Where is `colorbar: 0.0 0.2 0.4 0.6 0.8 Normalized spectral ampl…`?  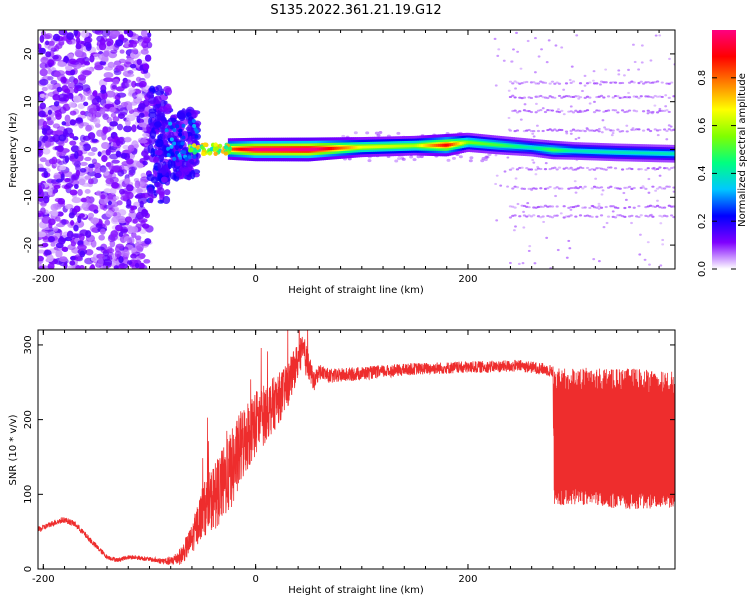 colorbar: 0.0 0.2 0.4 0.6 0.8 Normalized spectral ampl… is located at coordinates (722, 153).